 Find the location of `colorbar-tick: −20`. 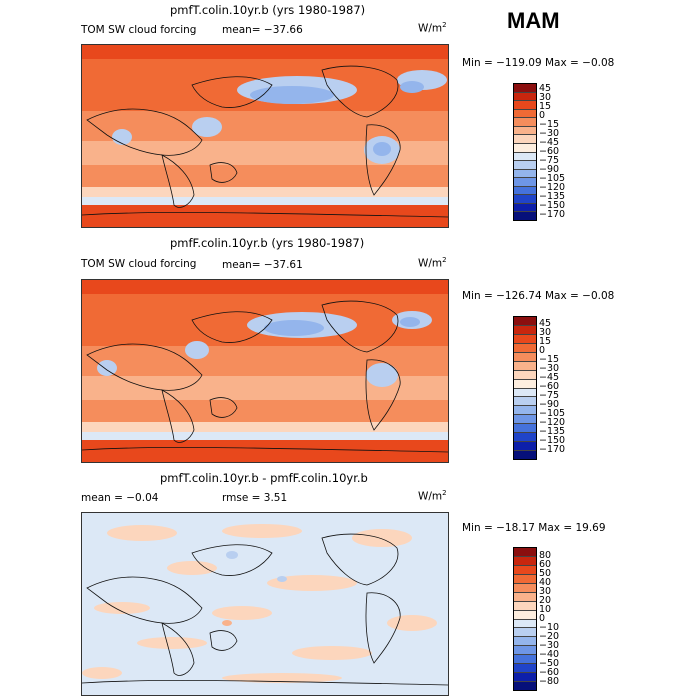

colorbar-tick: −20 is located at coordinates (549, 636).